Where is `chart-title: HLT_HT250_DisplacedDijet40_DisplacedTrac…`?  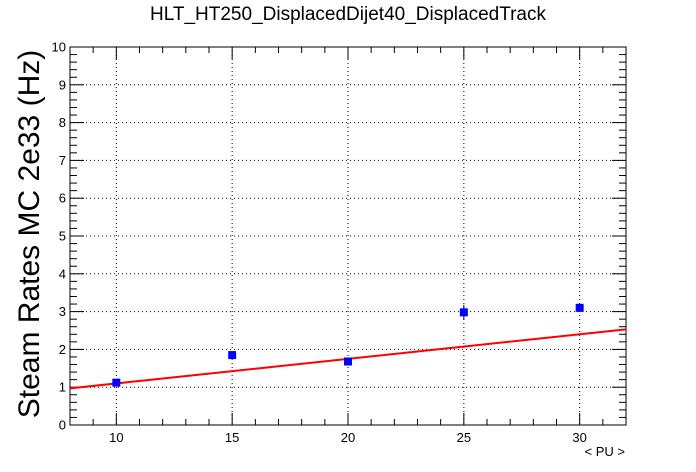 chart-title: HLT_HT250_DisplacedDijet40_DisplacedTrac… is located at coordinates (347, 14).